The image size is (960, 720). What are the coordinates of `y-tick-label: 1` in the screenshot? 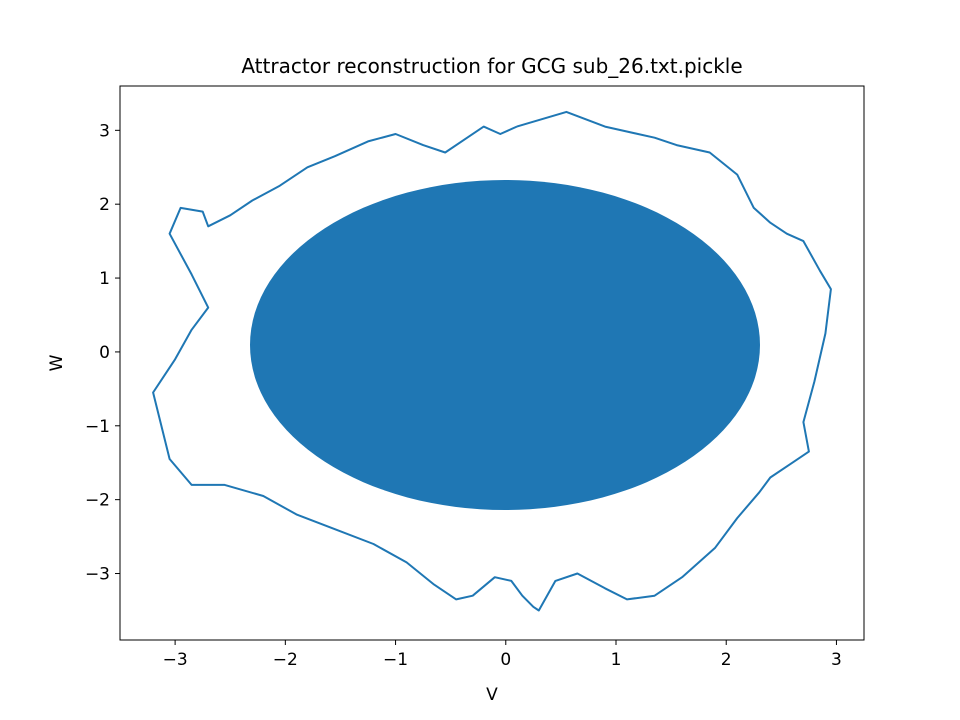 It's located at (104, 279).